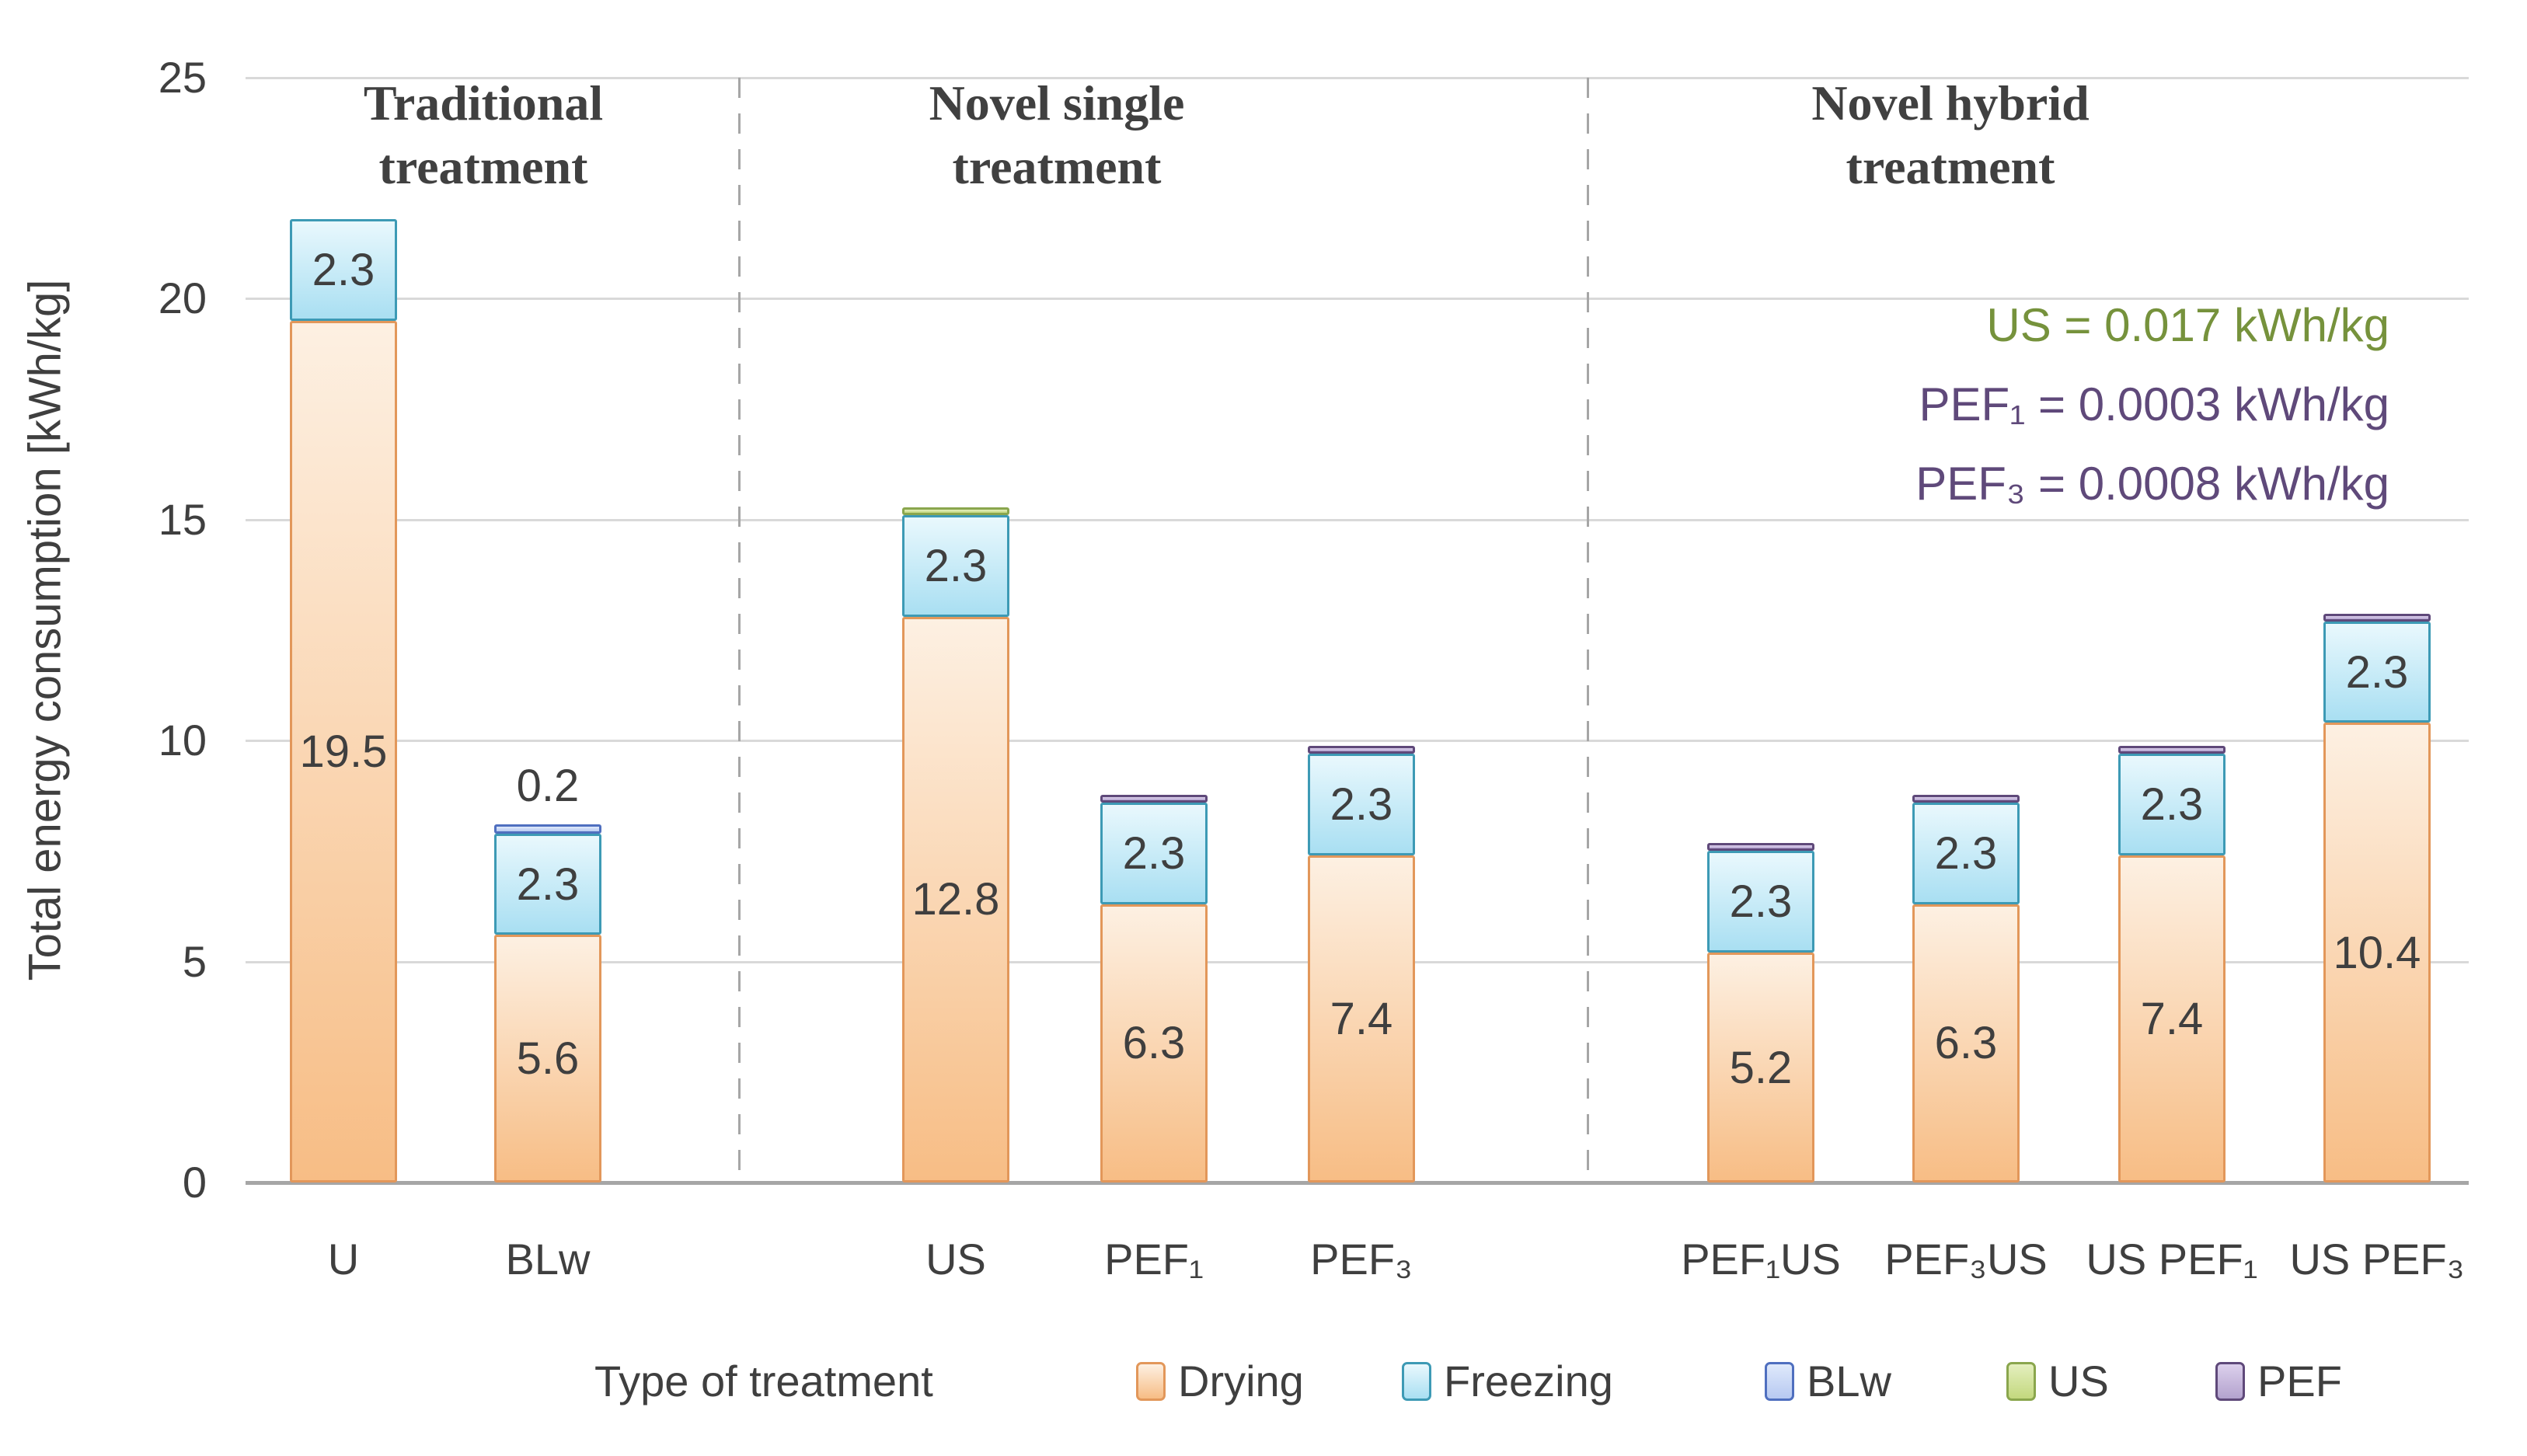  Describe the element at coordinates (194, 1182) in the screenshot. I see `y-tick-label: 0` at that location.